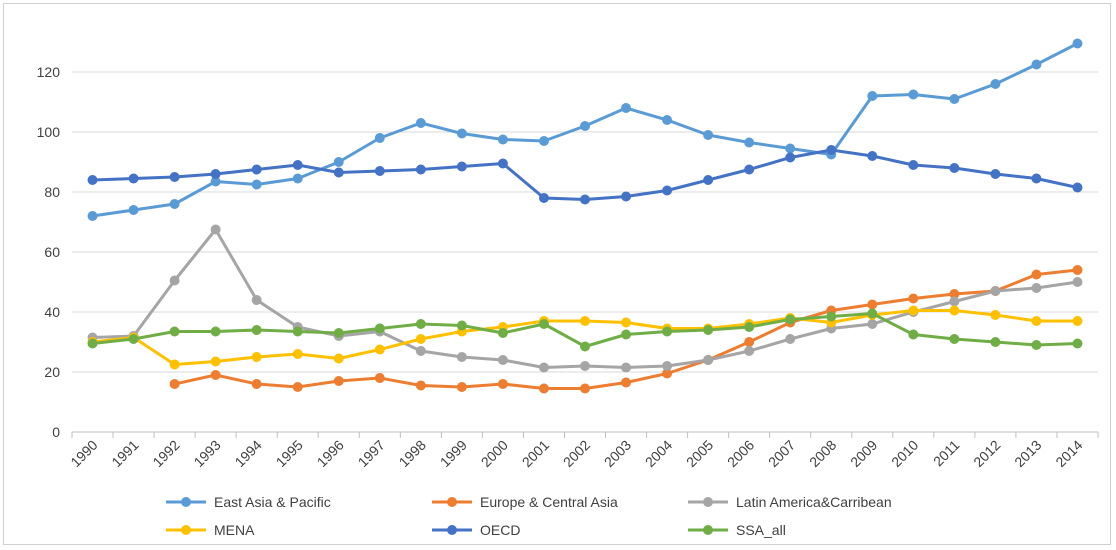  What do you see at coordinates (863, 453) in the screenshot?
I see `x-tick-label: 2009` at bounding box center [863, 453].